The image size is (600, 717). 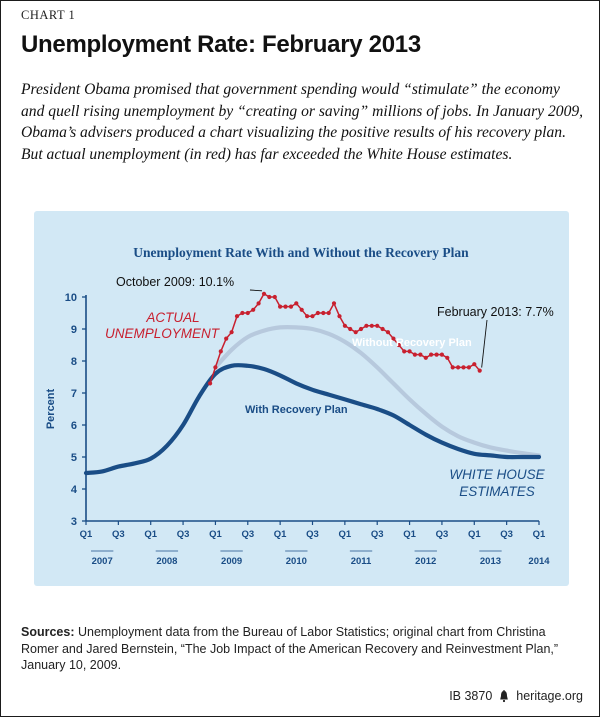 I want to click on x-year-label: 2014, so click(x=539, y=561).